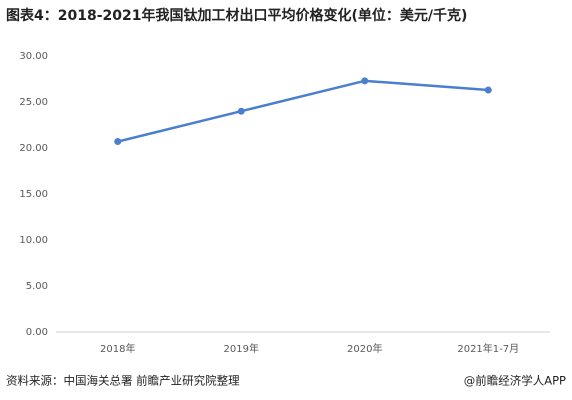 The height and width of the screenshot is (400, 572). Describe the element at coordinates (303, 111) in the screenshot. I see `line` at that location.